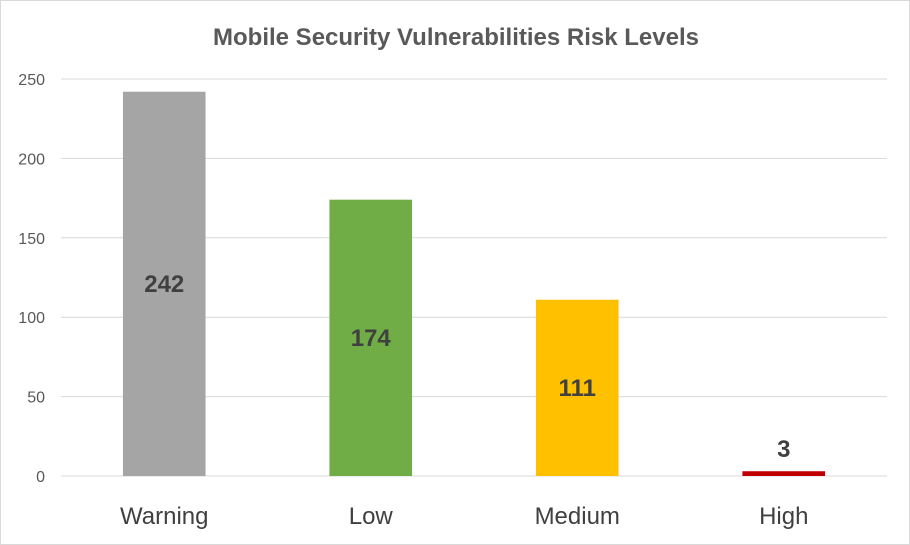 This screenshot has height=545, width=910. I want to click on y-tick-label: 200, so click(31, 159).